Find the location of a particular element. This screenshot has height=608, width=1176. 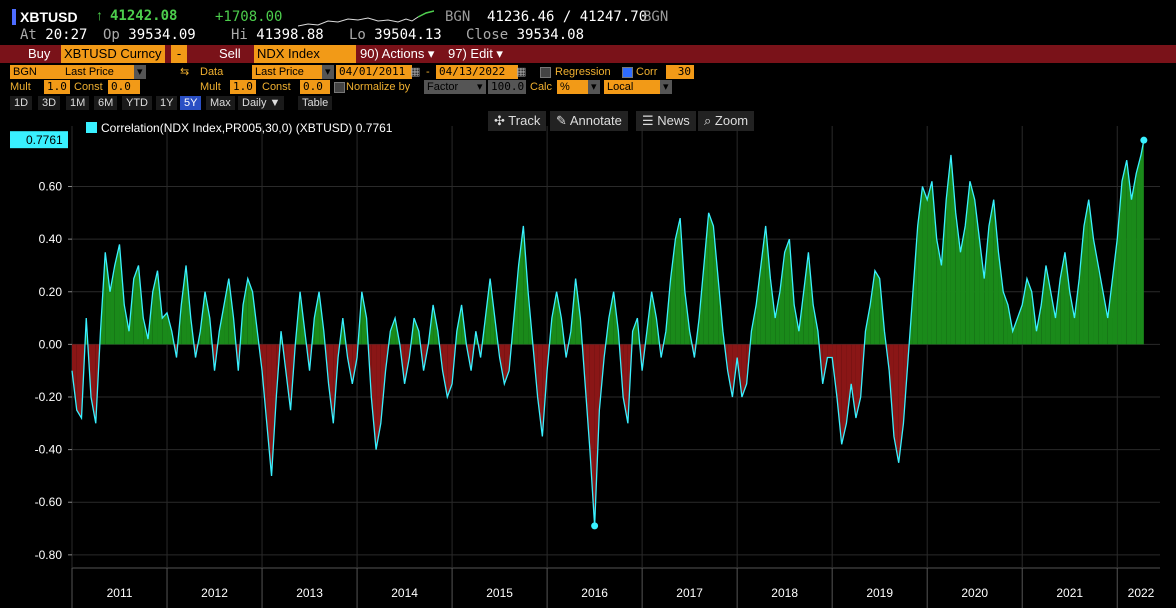

at-field: At 20:27 is located at coordinates (54, 35).